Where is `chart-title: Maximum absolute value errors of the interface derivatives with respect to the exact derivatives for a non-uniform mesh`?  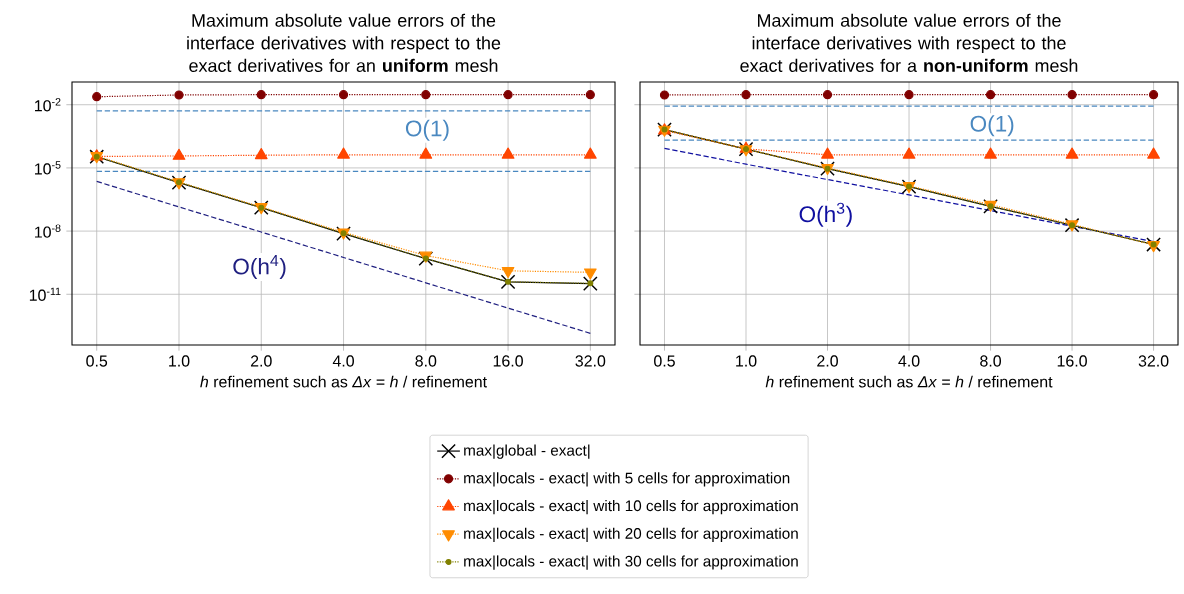 chart-title: Maximum absolute value errors of the interface derivatives with respect to the exact derivatives for a non-uniform mesh is located at coordinates (909, 42).